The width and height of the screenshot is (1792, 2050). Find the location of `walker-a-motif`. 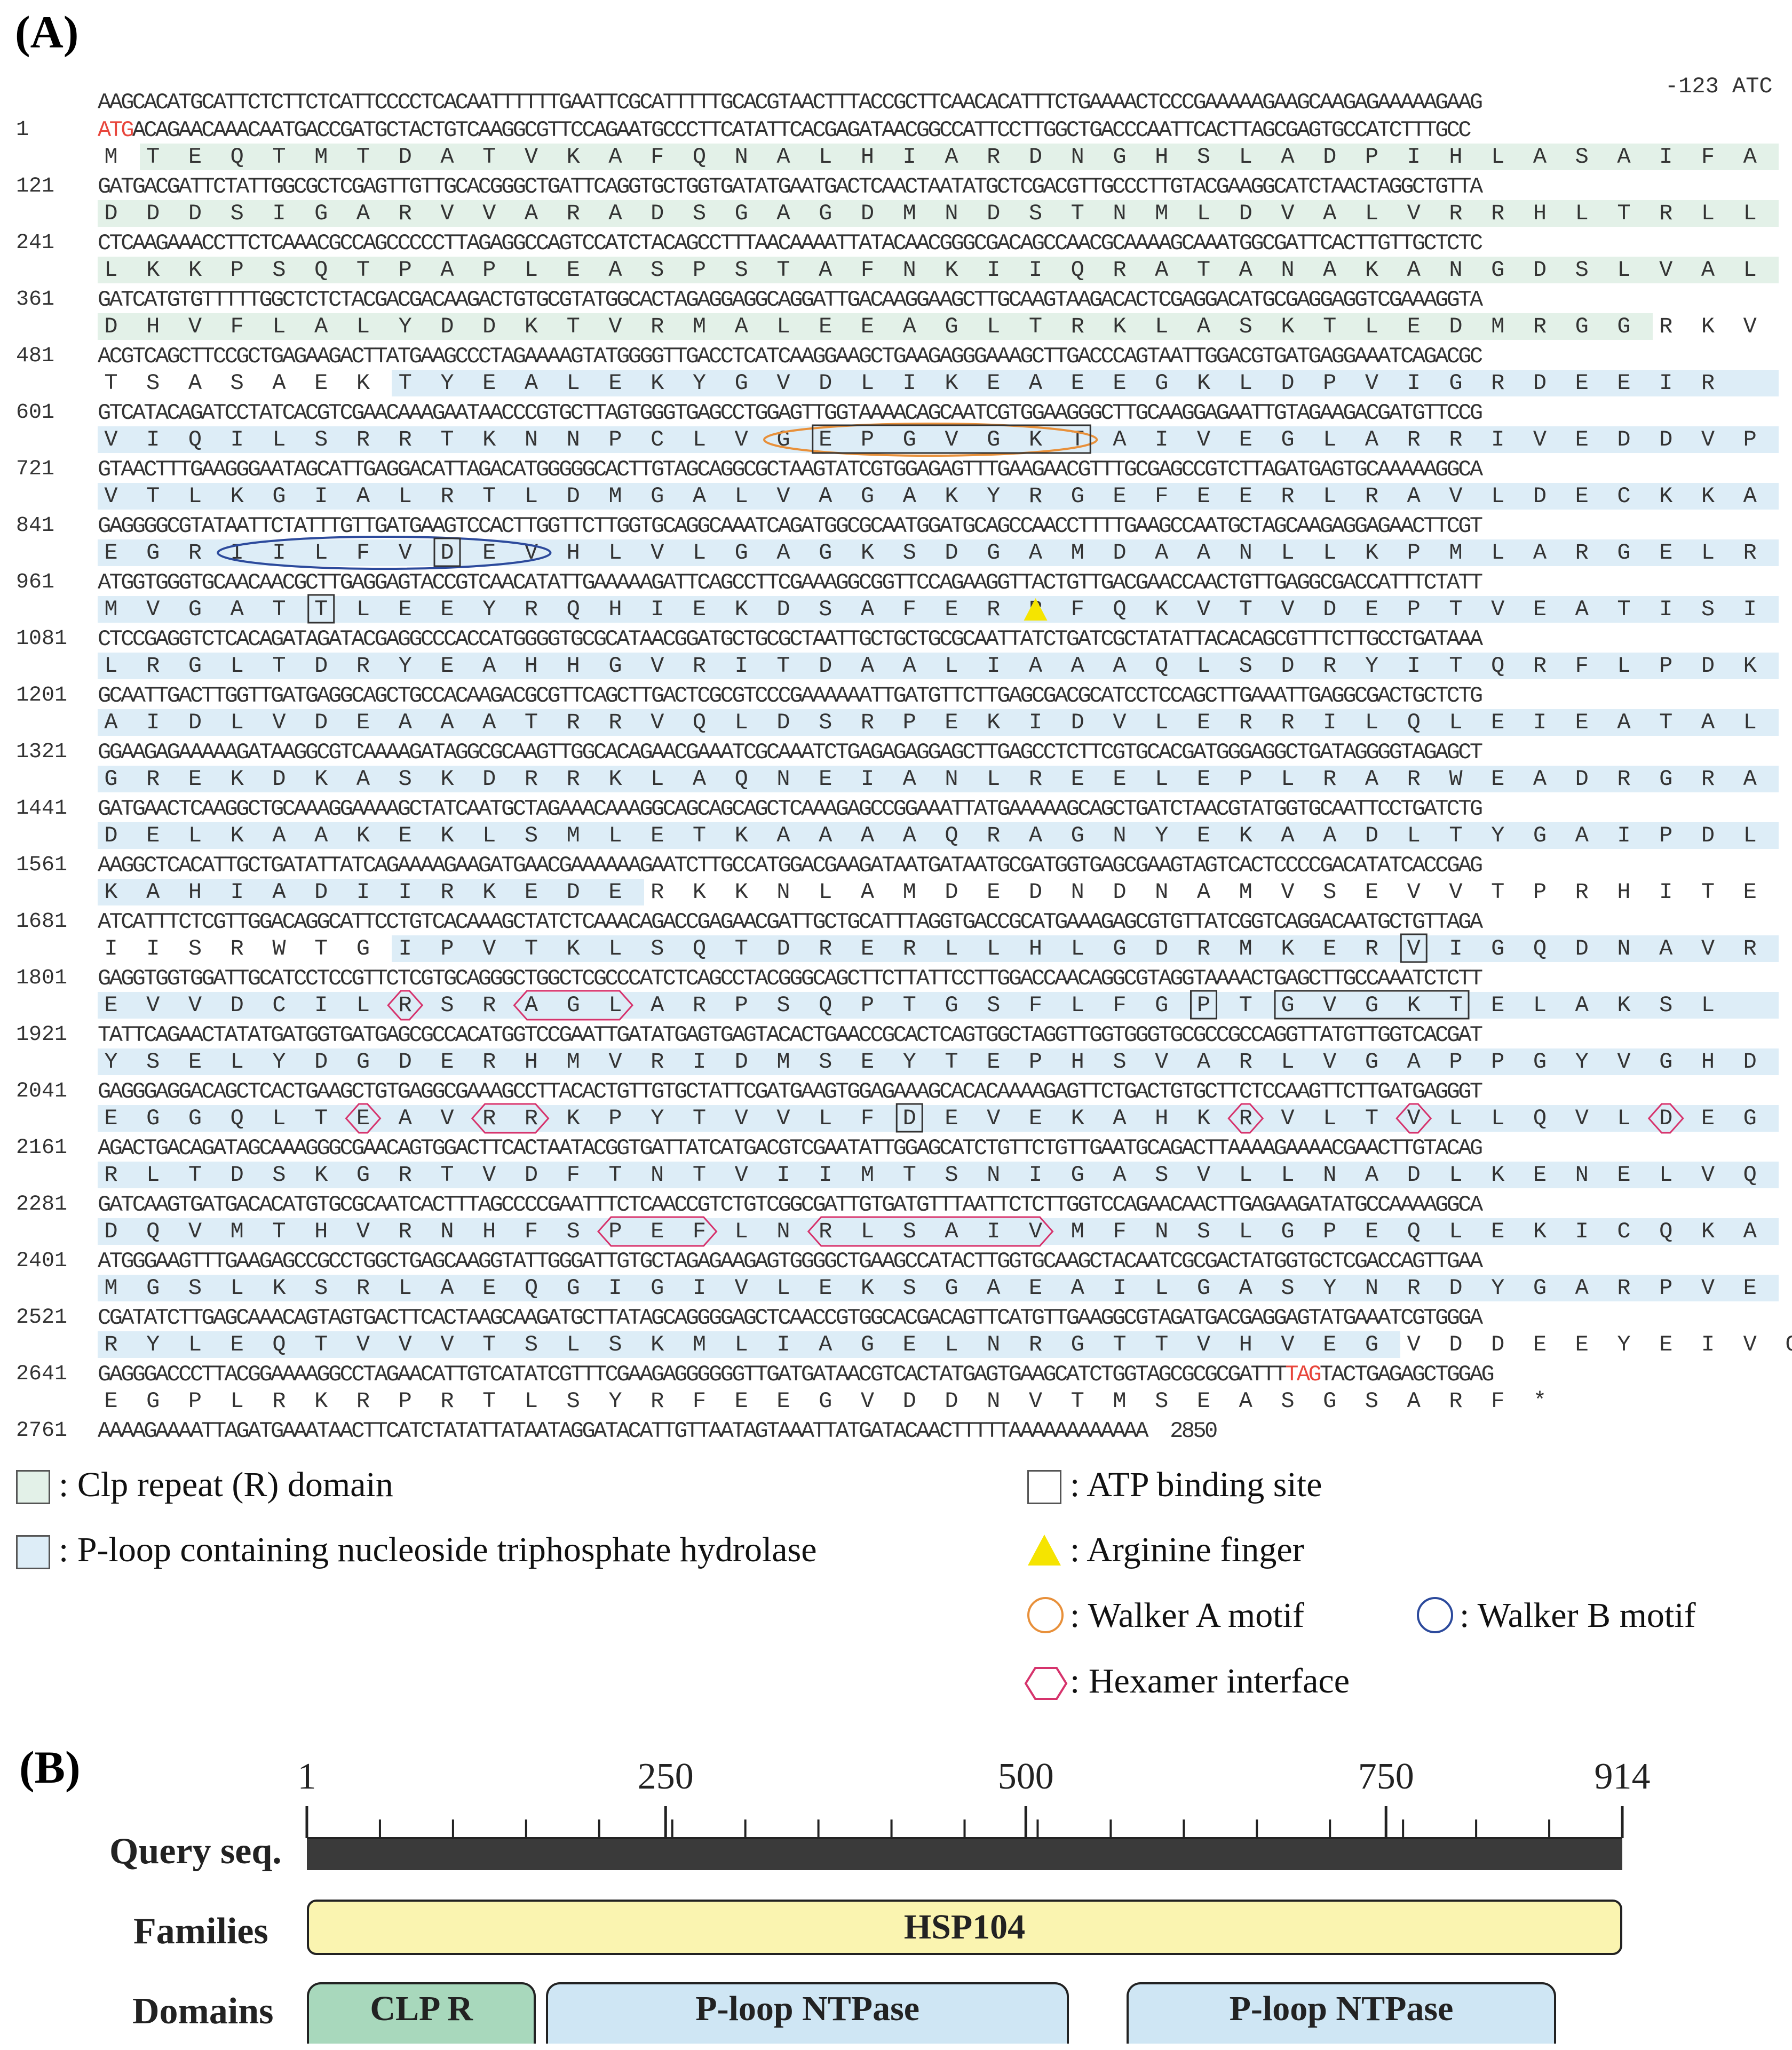

walker-a-motif is located at coordinates (930, 440).